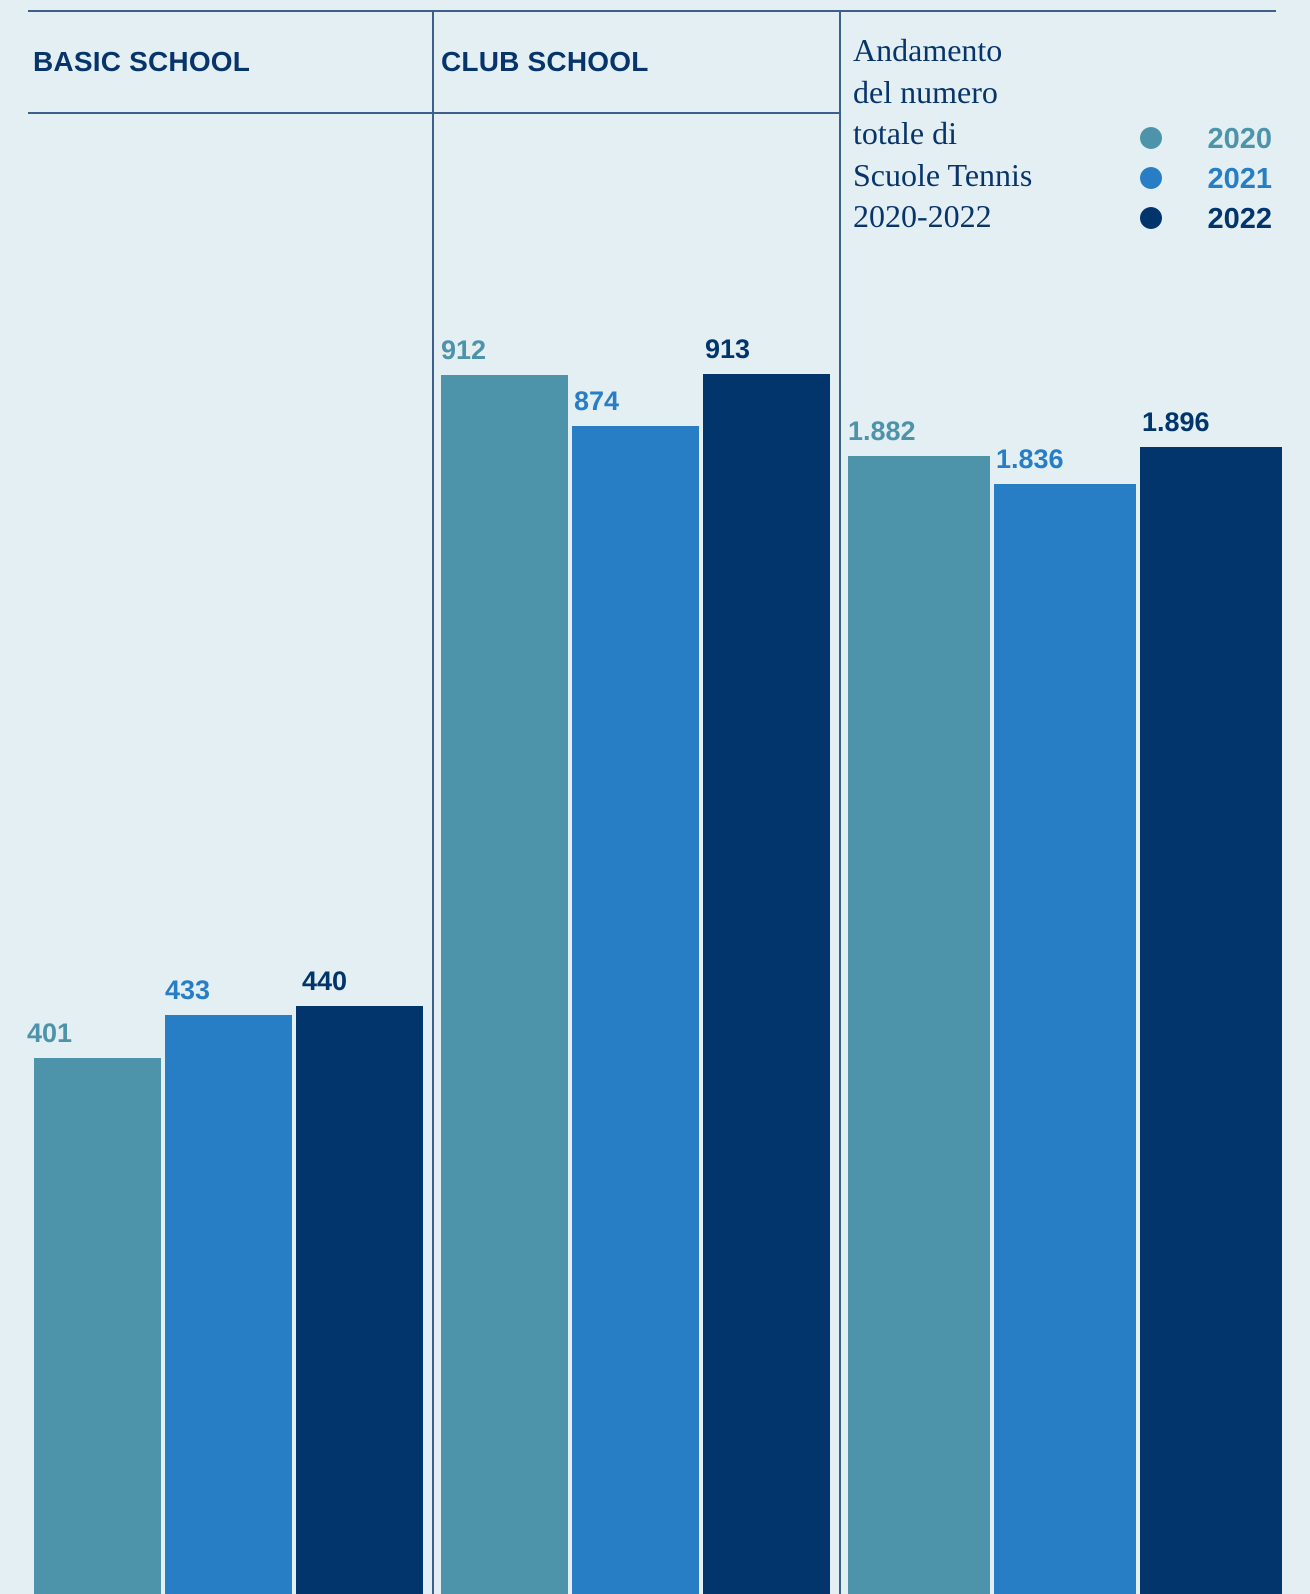  Describe the element at coordinates (943, 174) in the screenshot. I see `total-title-line: Scuole Tennis` at that location.